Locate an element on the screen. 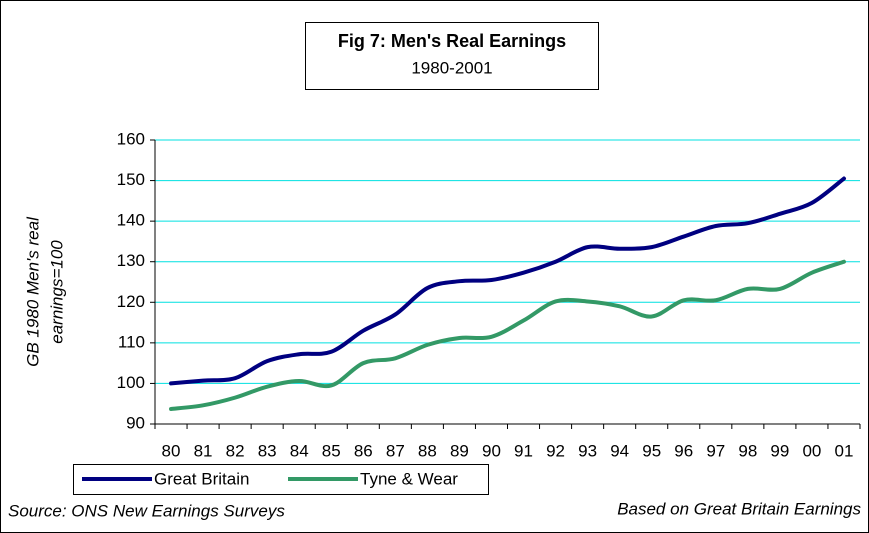 The width and height of the screenshot is (869, 533). x-tick-label: 86 is located at coordinates (363, 450).